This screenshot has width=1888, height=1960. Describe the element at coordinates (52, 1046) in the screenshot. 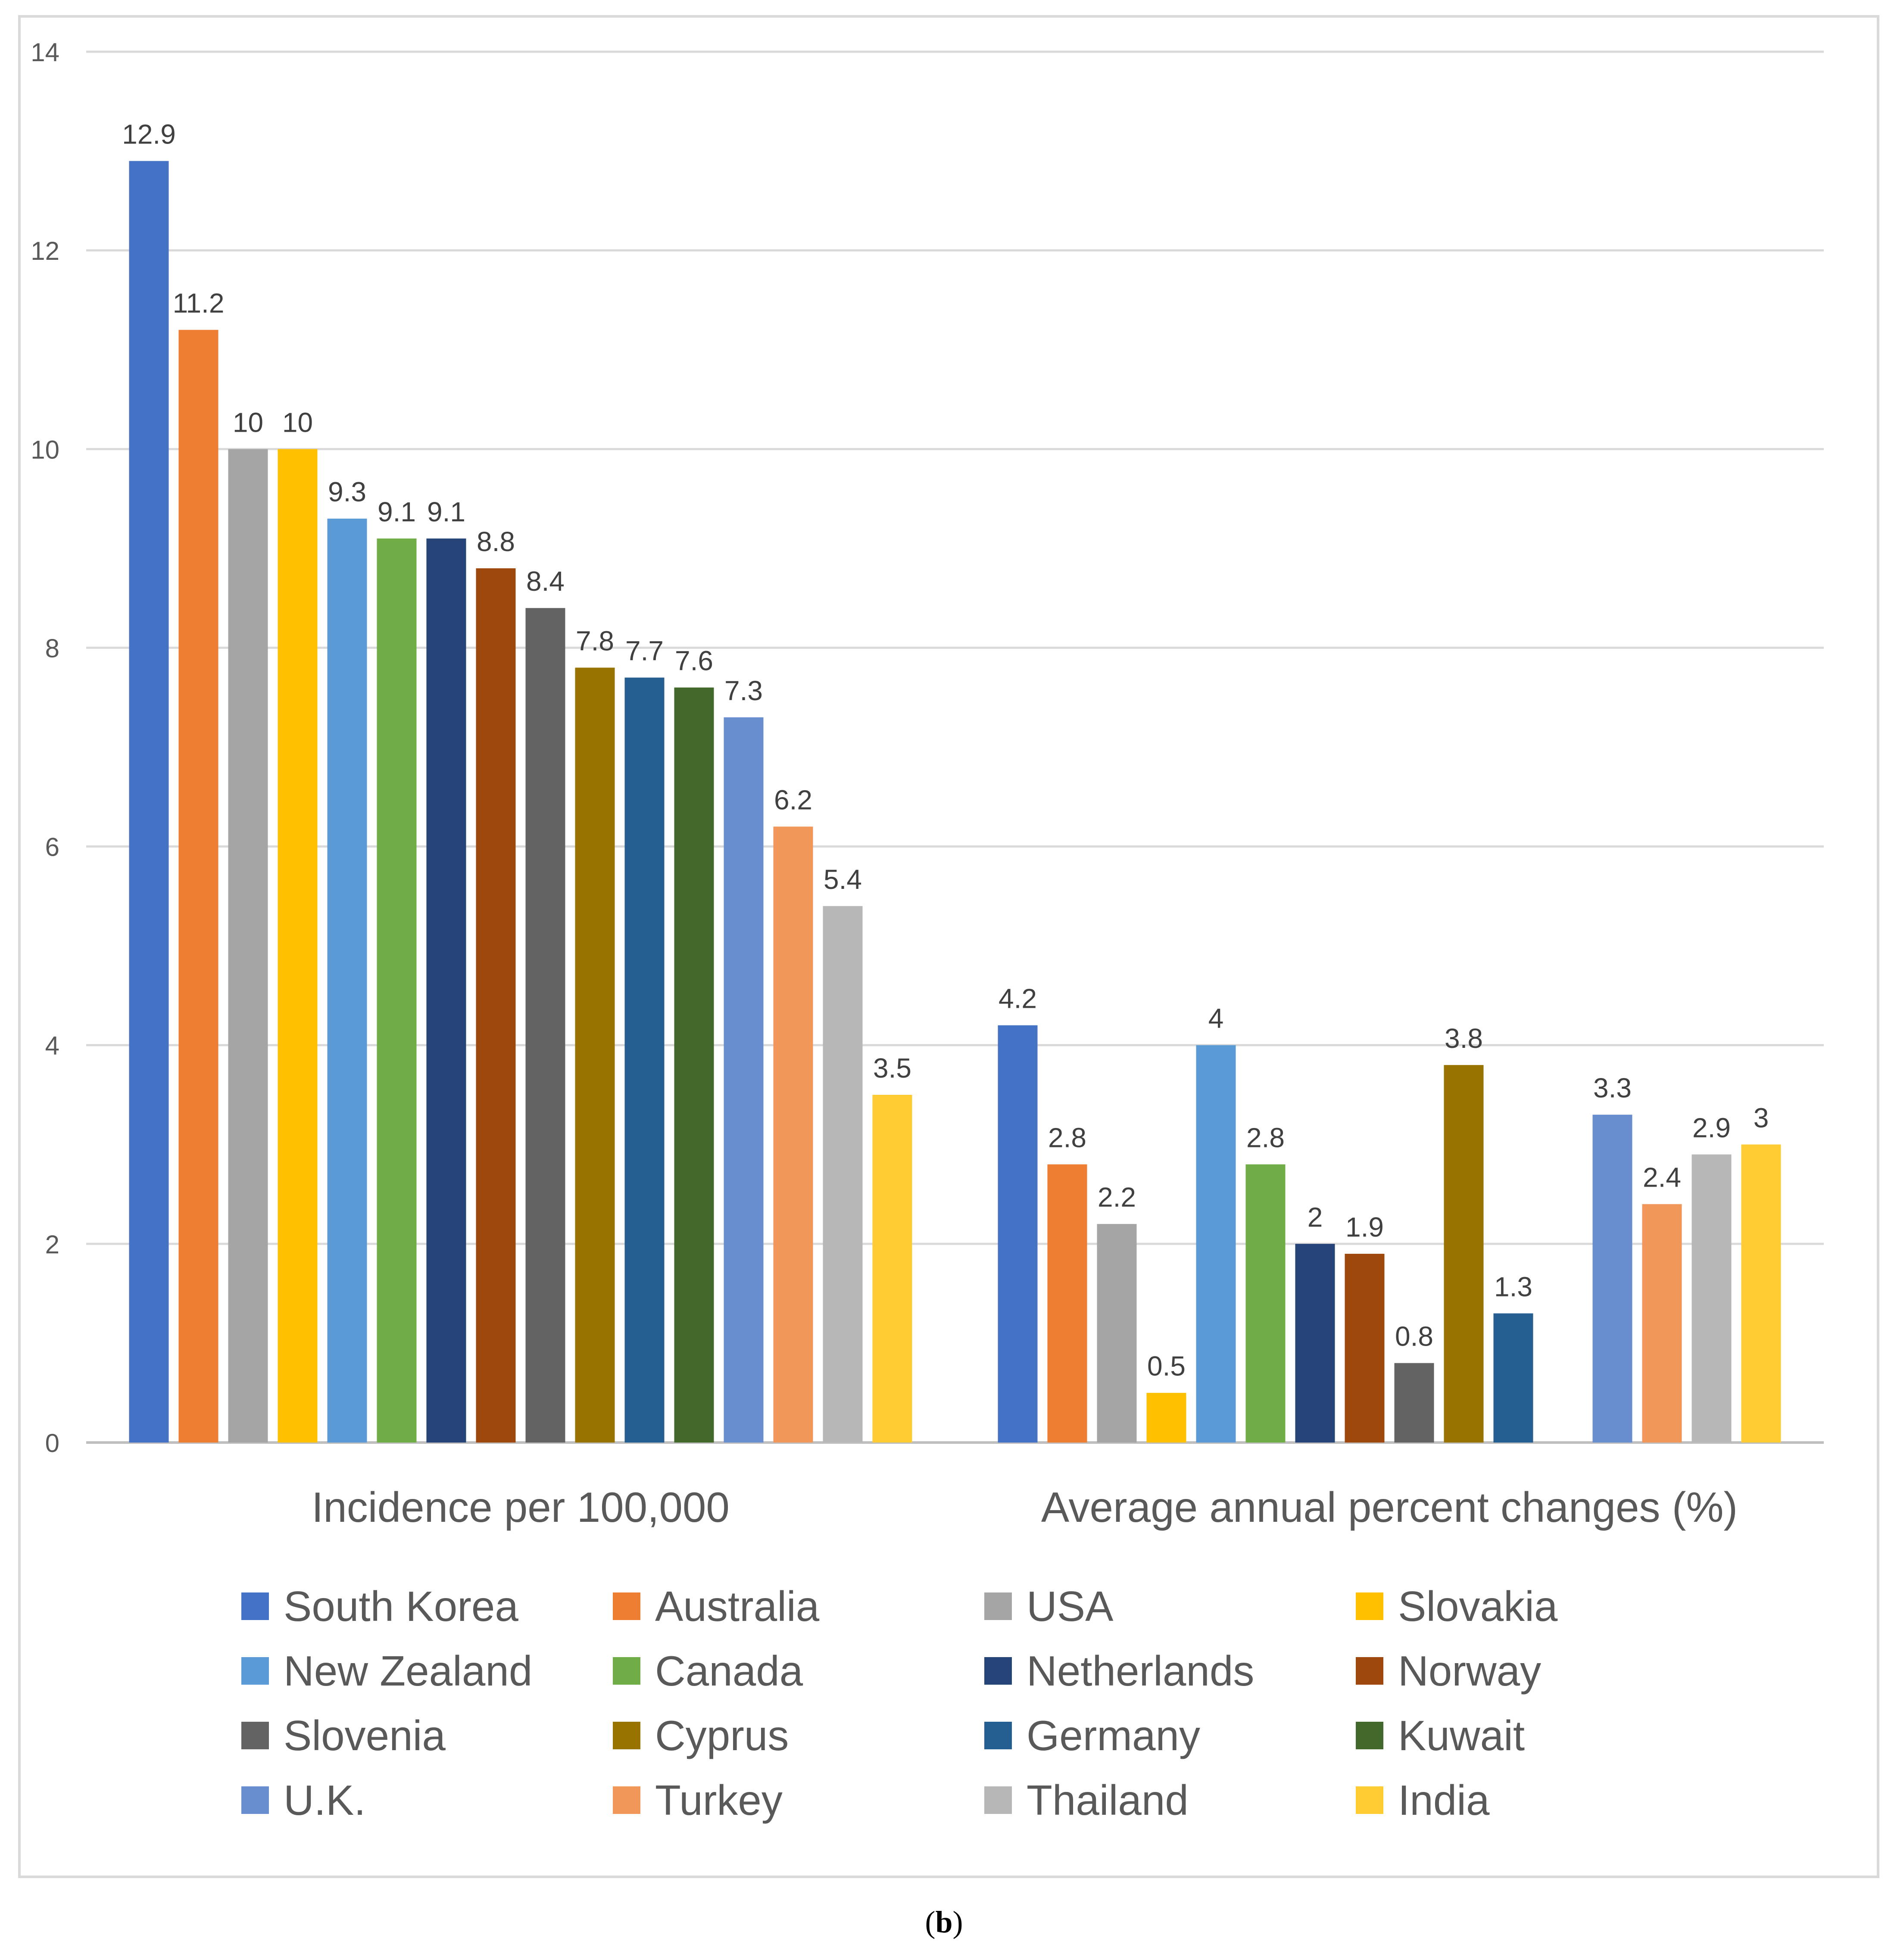

I see `y-tick-label: 4` at that location.